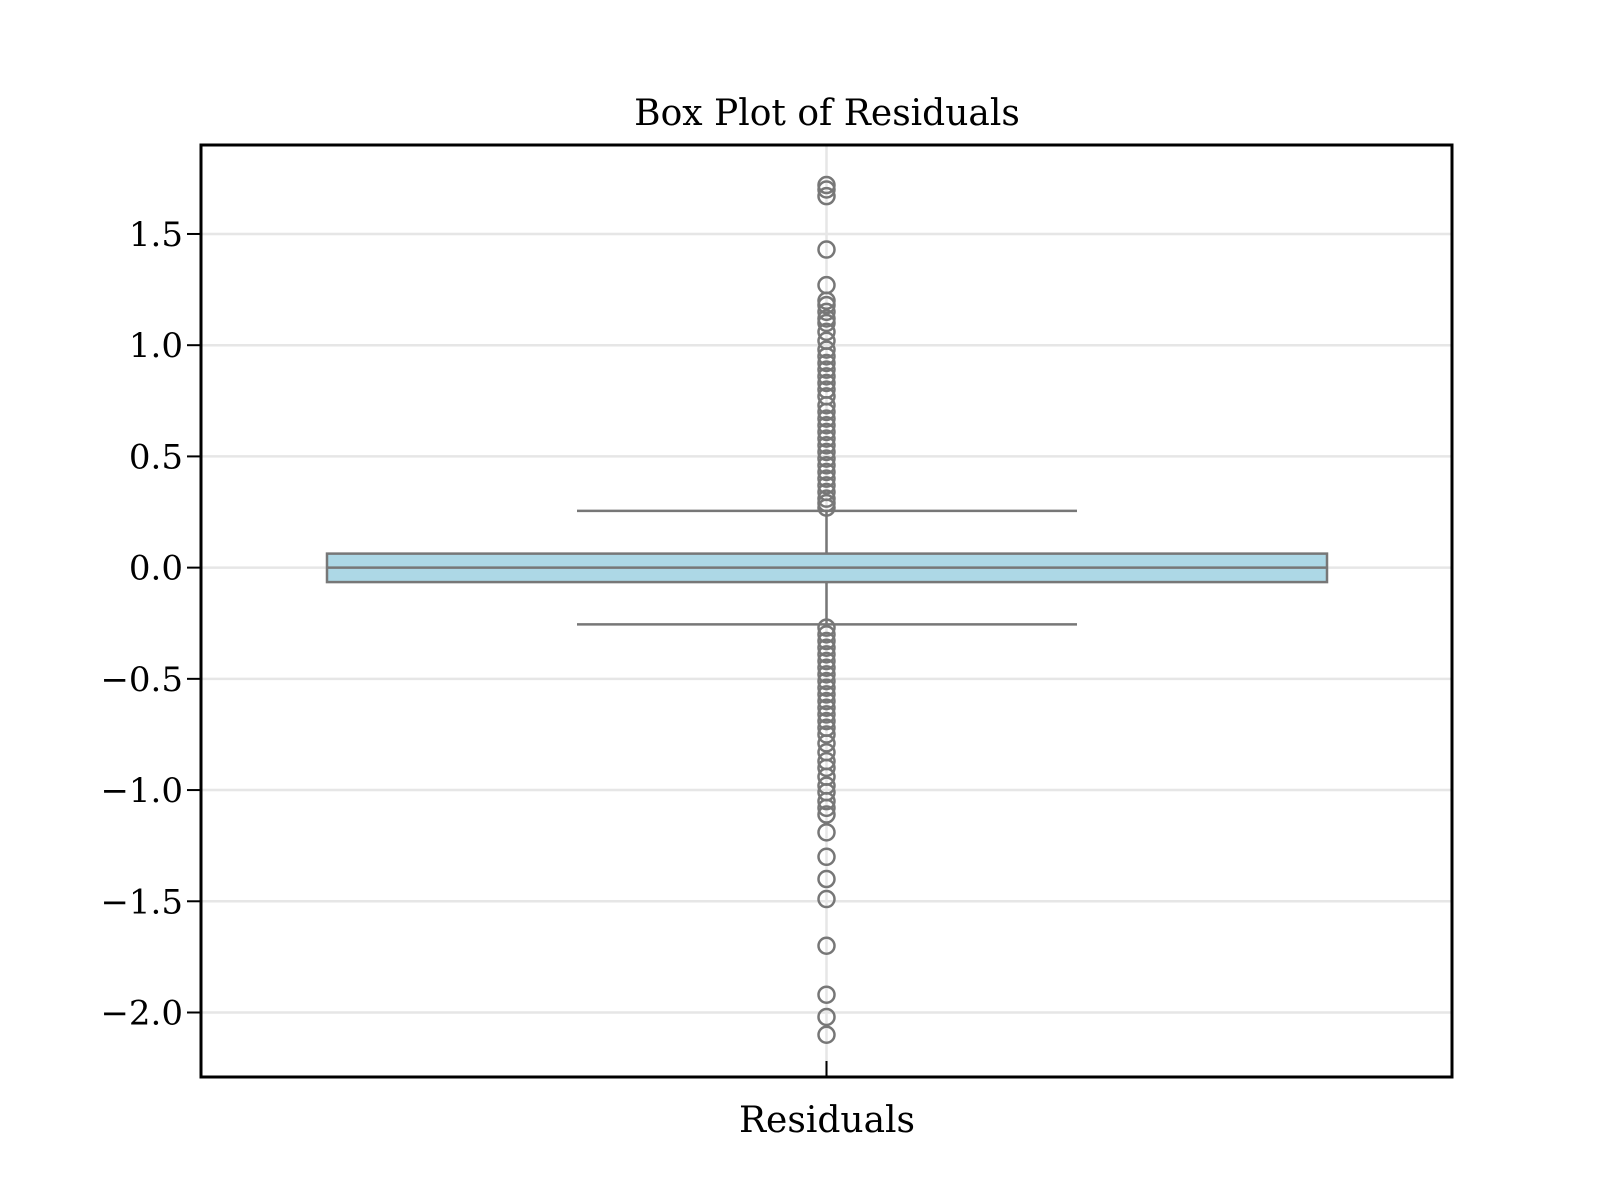 This screenshot has height=1200, width=1600. I want to click on y-tick-label: −1.0, so click(141, 791).